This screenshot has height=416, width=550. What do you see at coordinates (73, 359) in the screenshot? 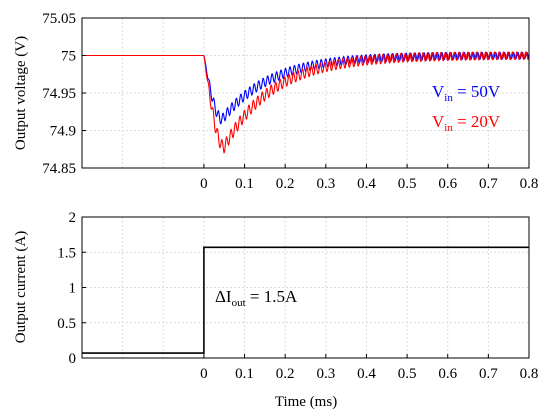
I see `current-y-tick-label: 0` at bounding box center [73, 359].